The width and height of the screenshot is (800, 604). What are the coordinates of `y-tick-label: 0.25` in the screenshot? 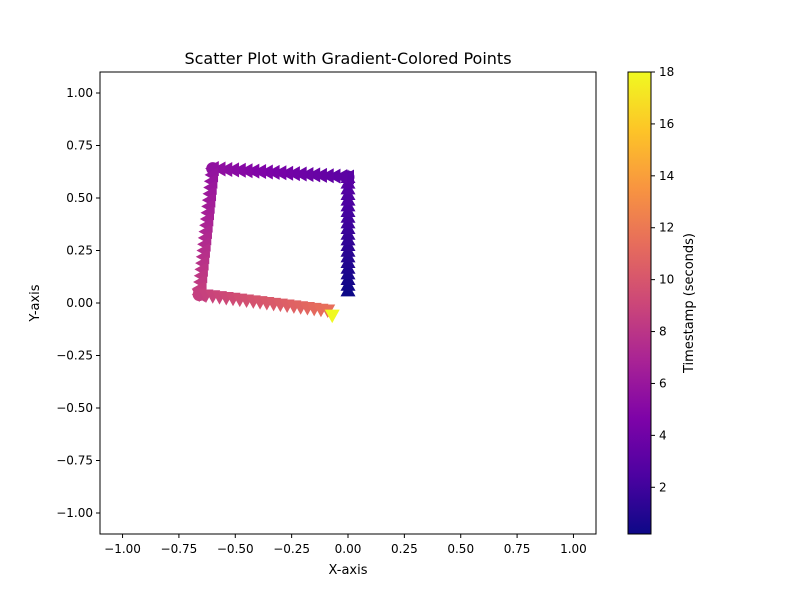 It's located at (79, 251).